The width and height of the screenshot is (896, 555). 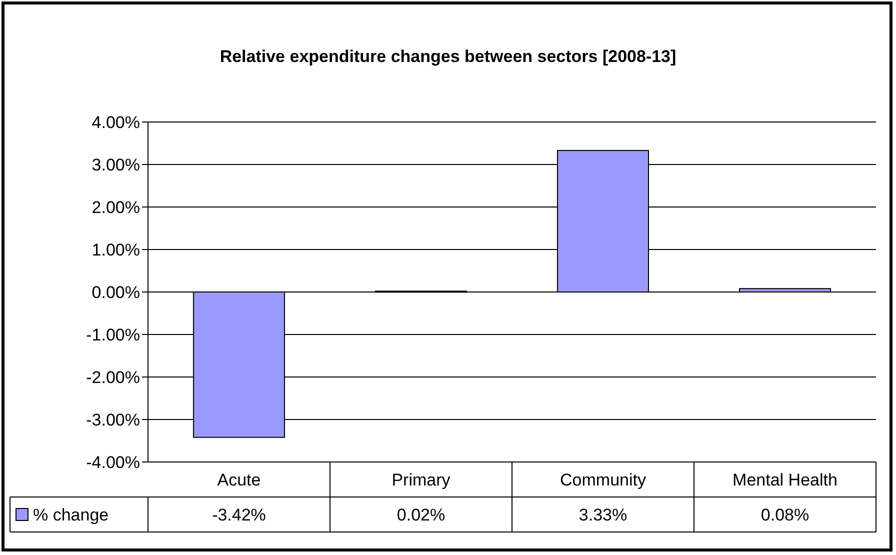 I want to click on data-label: 0.08%, so click(x=785, y=514).